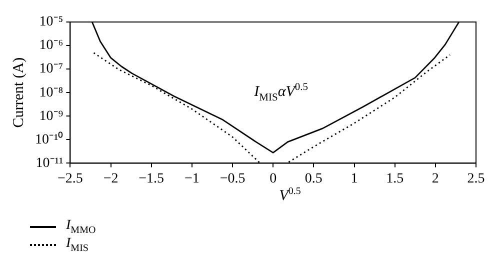 The image size is (500, 278). I want to click on y-tick-label: 10⁻⁵, so click(51, 22).